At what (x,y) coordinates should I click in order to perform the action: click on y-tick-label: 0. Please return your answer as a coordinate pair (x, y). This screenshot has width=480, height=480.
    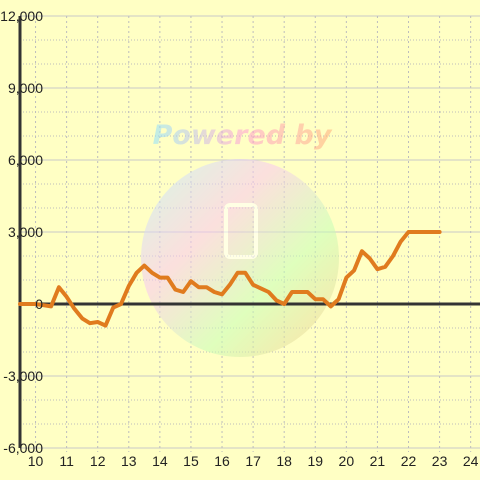
    Looking at the image, I should click on (39, 304).